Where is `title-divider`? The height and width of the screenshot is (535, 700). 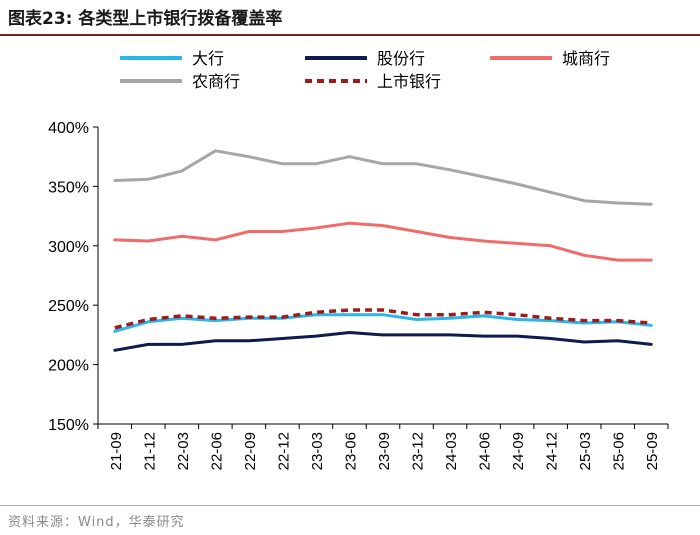
title-divider is located at coordinates (350, 35).